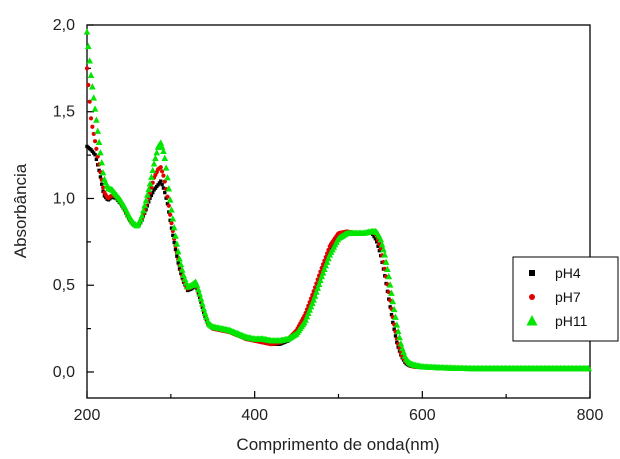 This screenshot has height=459, width=620. I want to click on y-tick-label: 2,0, so click(64, 25).